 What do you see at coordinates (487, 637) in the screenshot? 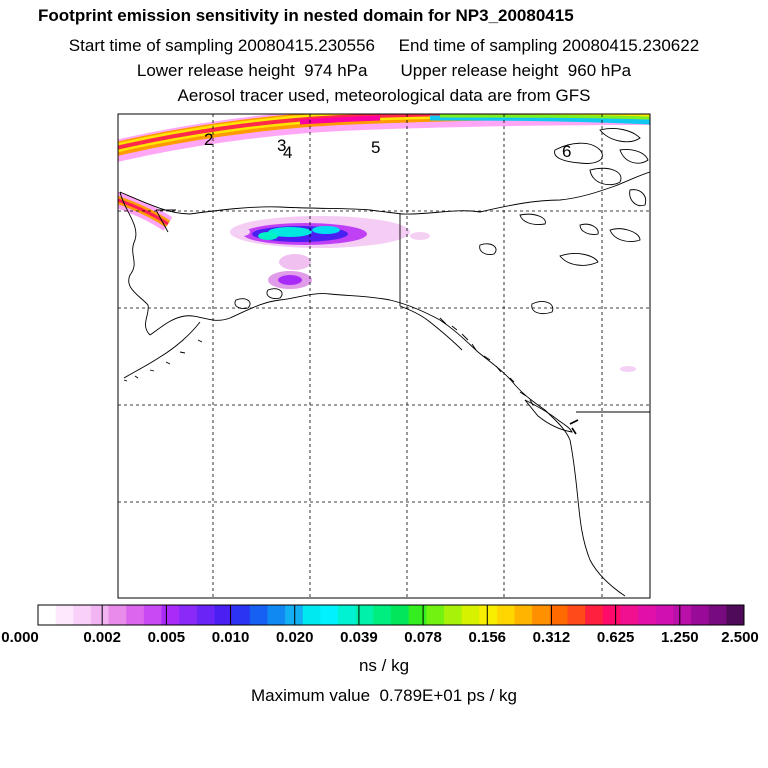
I see `colorbar-tick-label: 0.156` at bounding box center [487, 637].